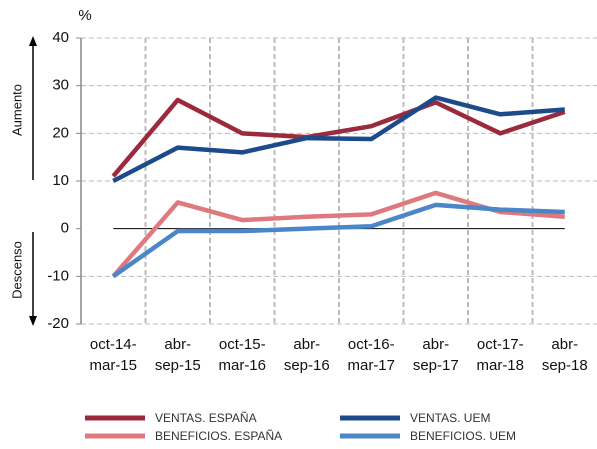 This screenshot has width=597, height=449. What do you see at coordinates (113, 344) in the screenshot?
I see `x-tick-label: oct-14-` at bounding box center [113, 344].